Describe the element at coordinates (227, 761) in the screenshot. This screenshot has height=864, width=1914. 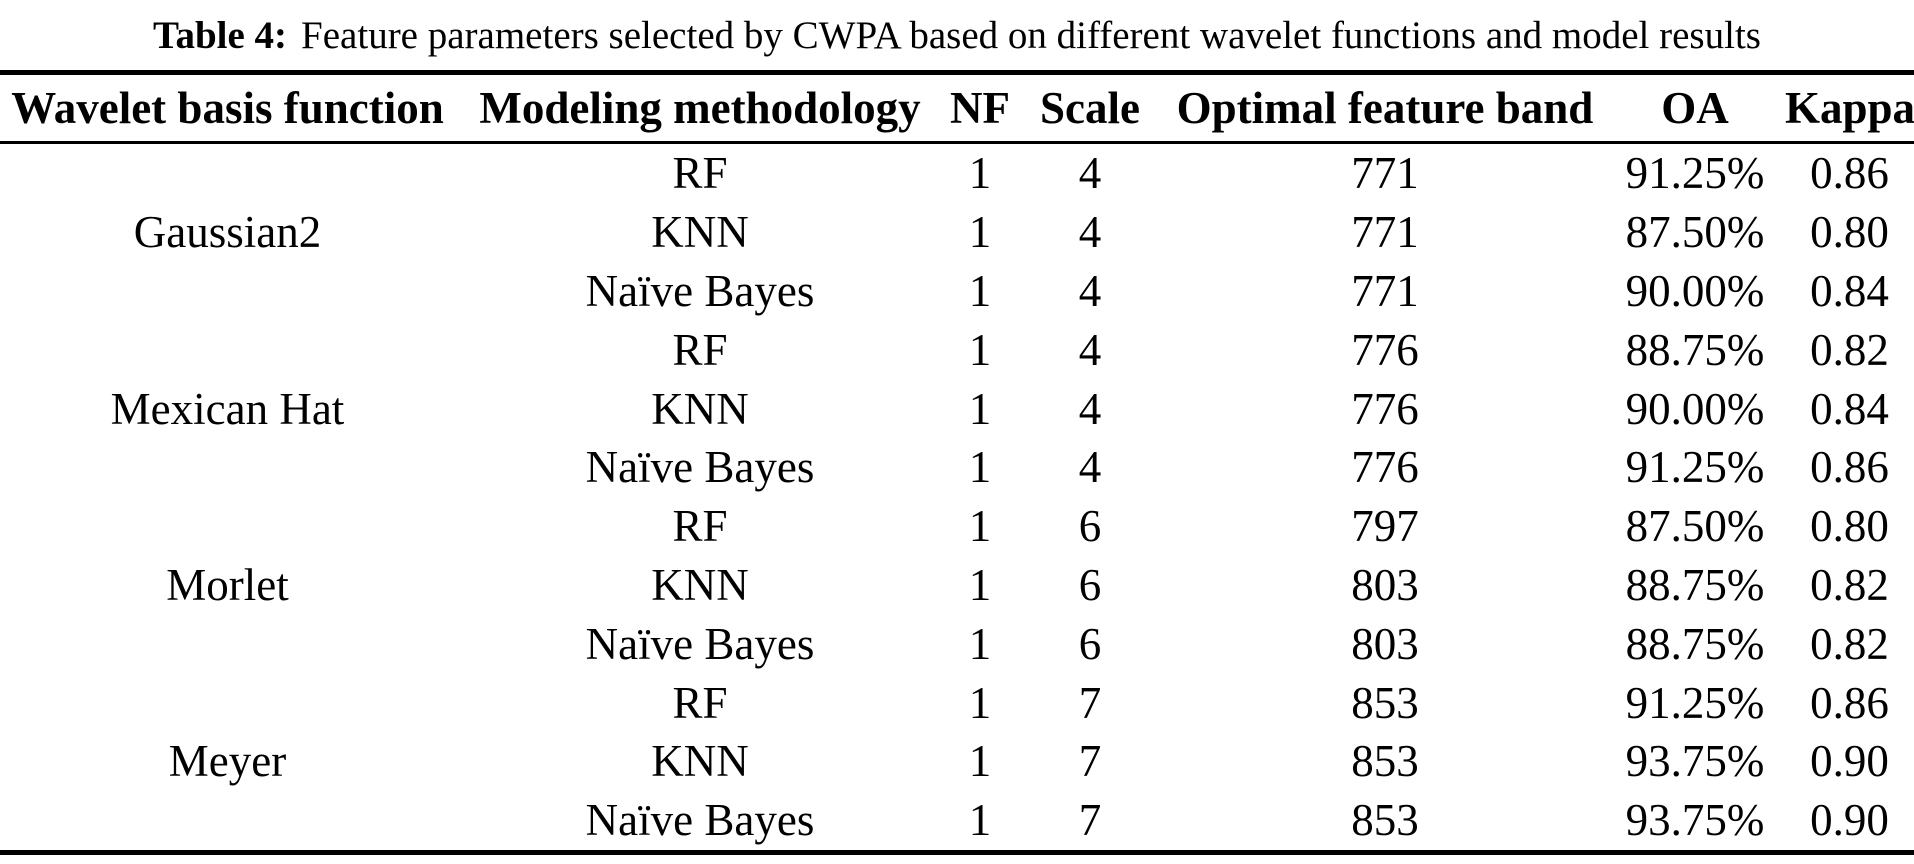
I see `wavelet-name: Meyer` at that location.